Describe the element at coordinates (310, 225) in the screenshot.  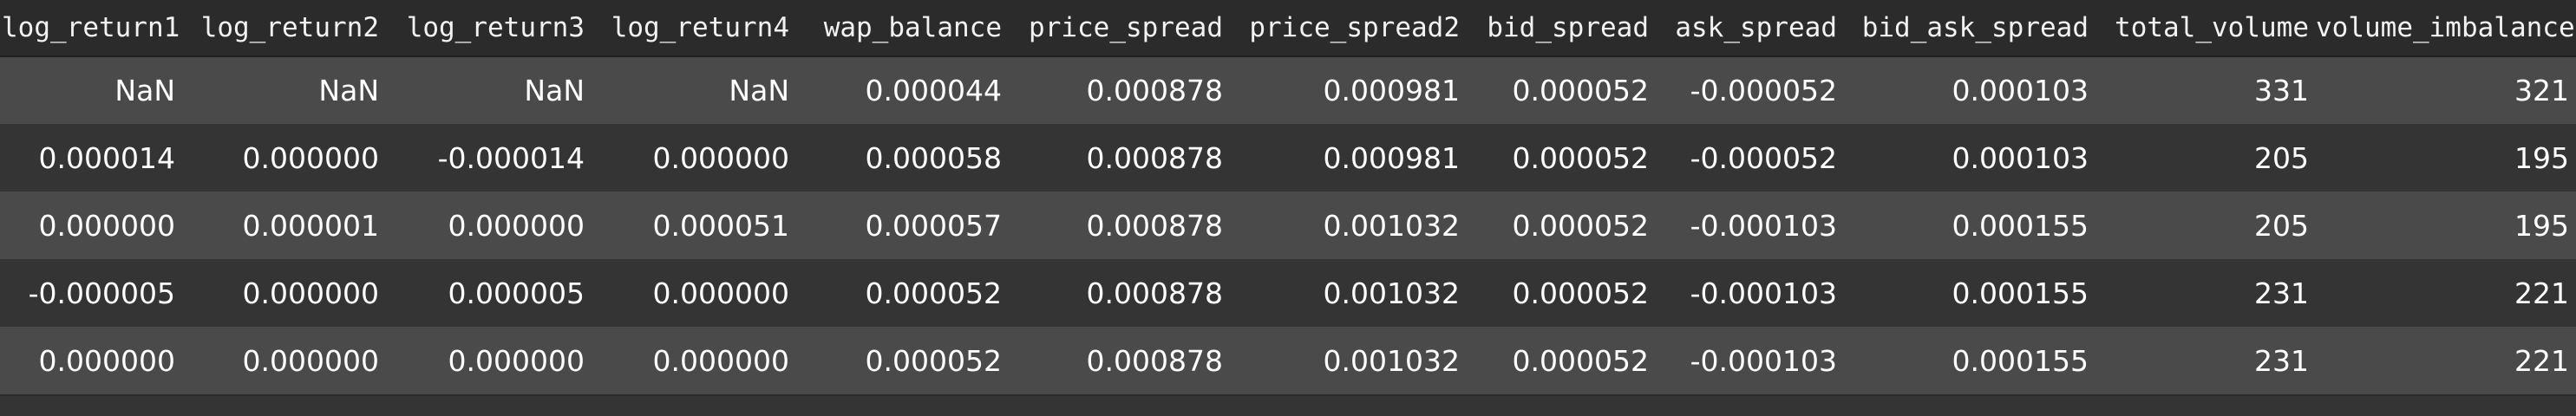
I see `table-cell: 0.000001` at that location.